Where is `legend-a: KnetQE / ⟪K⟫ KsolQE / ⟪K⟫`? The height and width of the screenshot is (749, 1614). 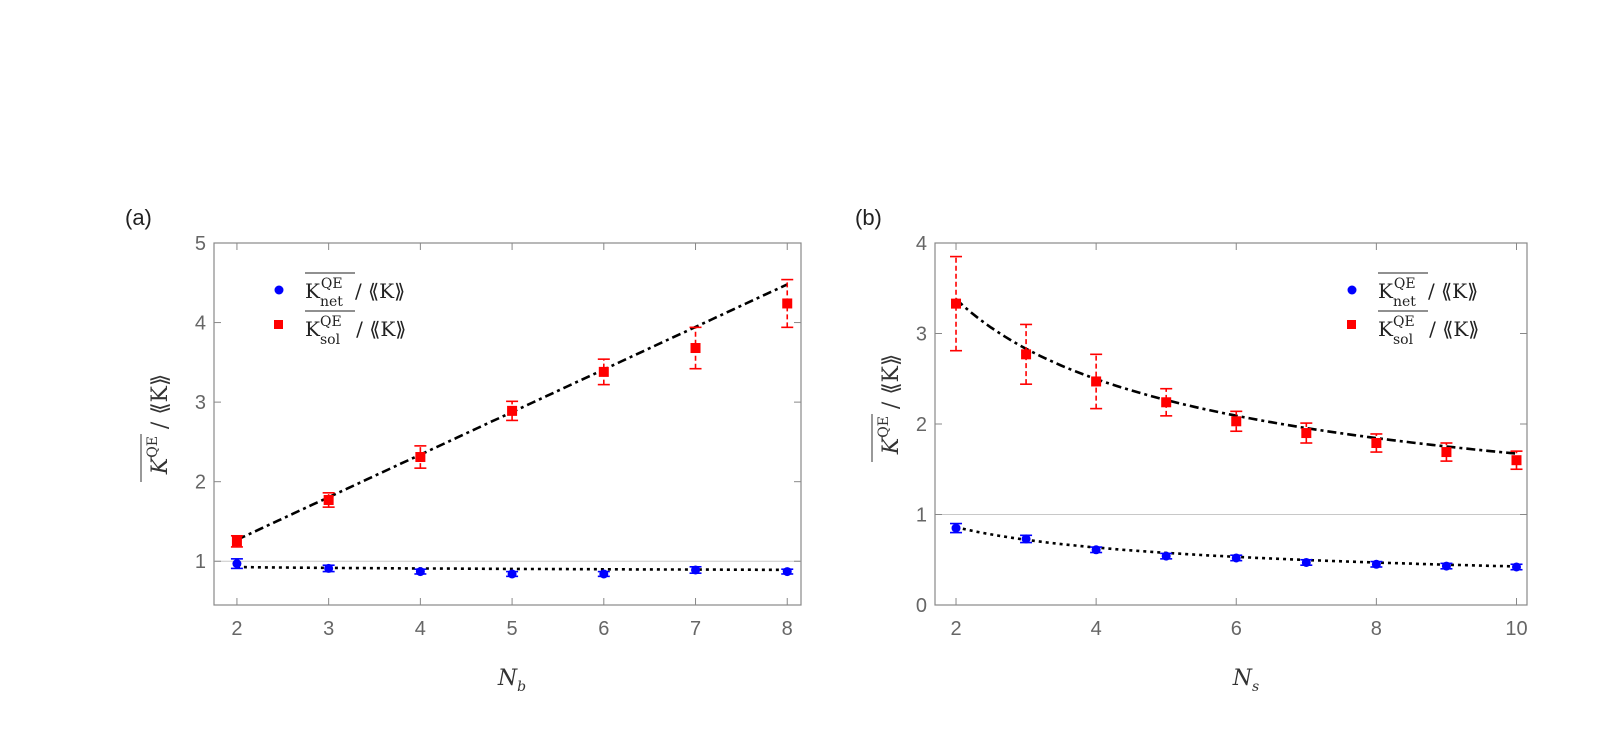 legend-a: KnetQE / ⟪K⟫ KsolQE / ⟪K⟫ is located at coordinates (340, 310).